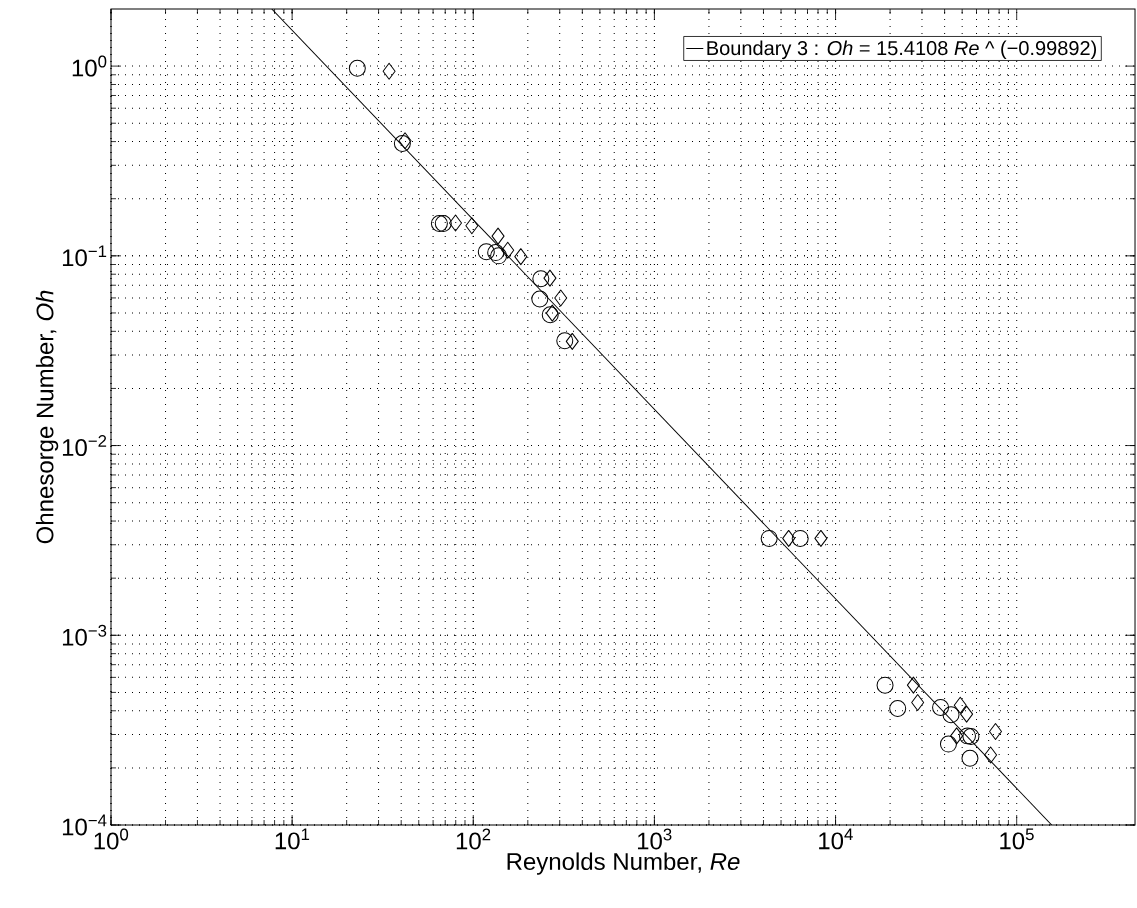 This screenshot has width=1137, height=908. What do you see at coordinates (836, 839) in the screenshot?
I see `x-tick-label: 10$^{4}$` at bounding box center [836, 839].